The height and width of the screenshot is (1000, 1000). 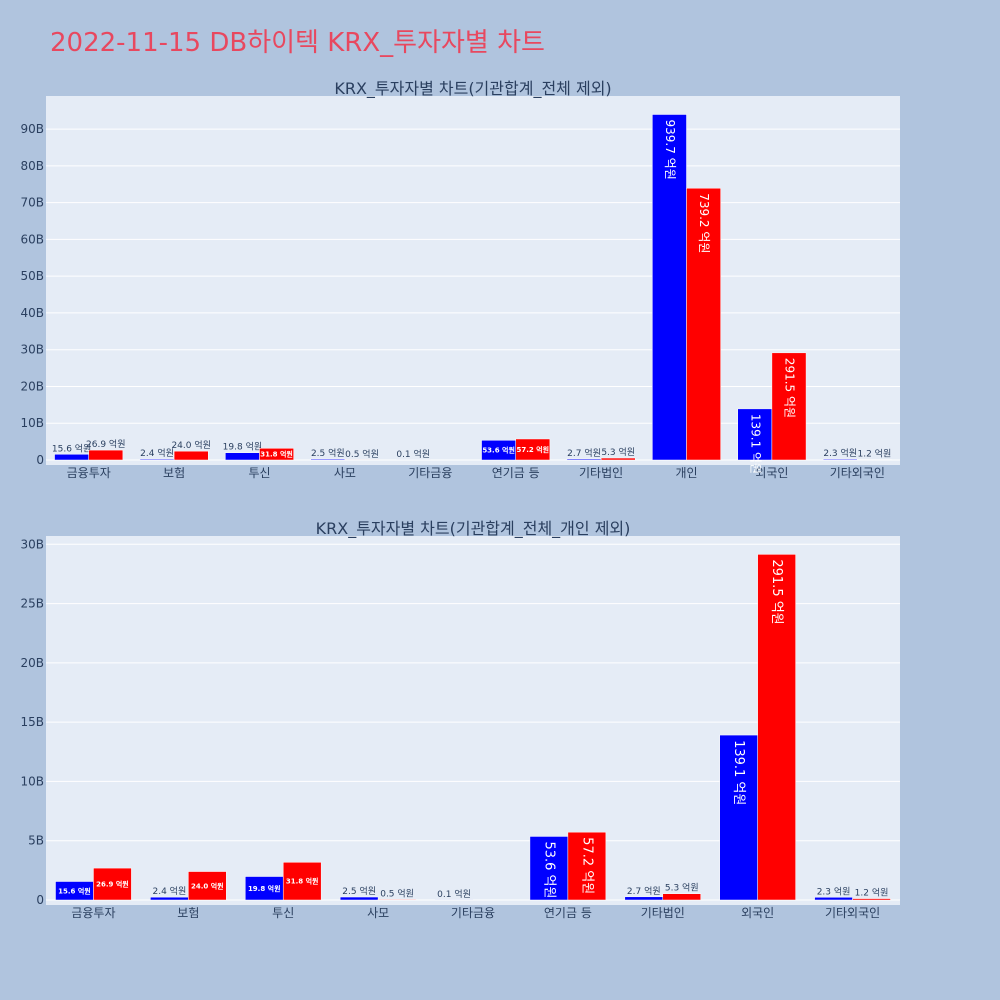 I want to click on bar-label: 2.5 억원, so click(x=328, y=453).